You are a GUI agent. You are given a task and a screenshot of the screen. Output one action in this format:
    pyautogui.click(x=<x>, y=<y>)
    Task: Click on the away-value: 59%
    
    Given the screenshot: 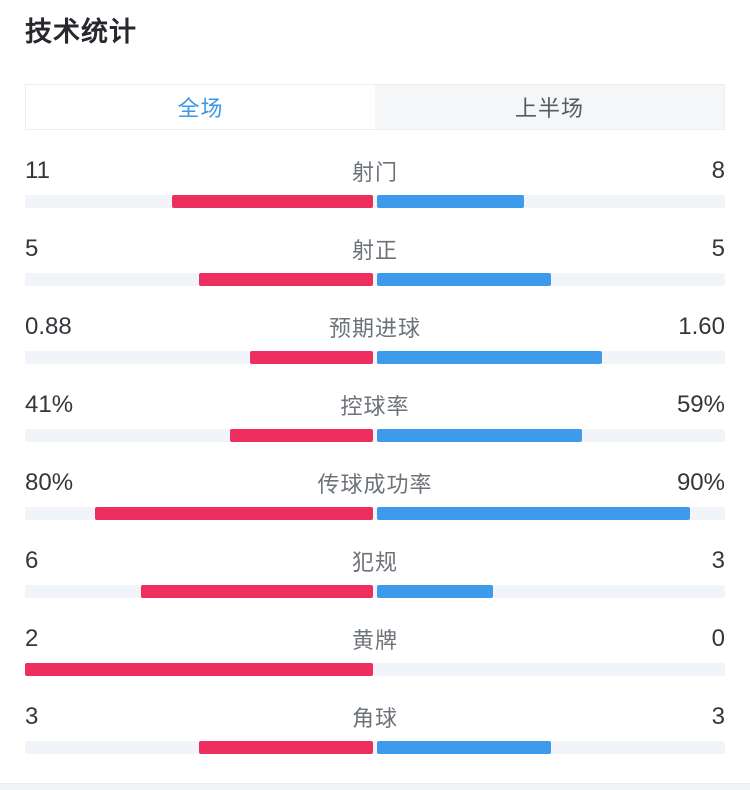 What is the action you would take?
    pyautogui.click(x=700, y=404)
    